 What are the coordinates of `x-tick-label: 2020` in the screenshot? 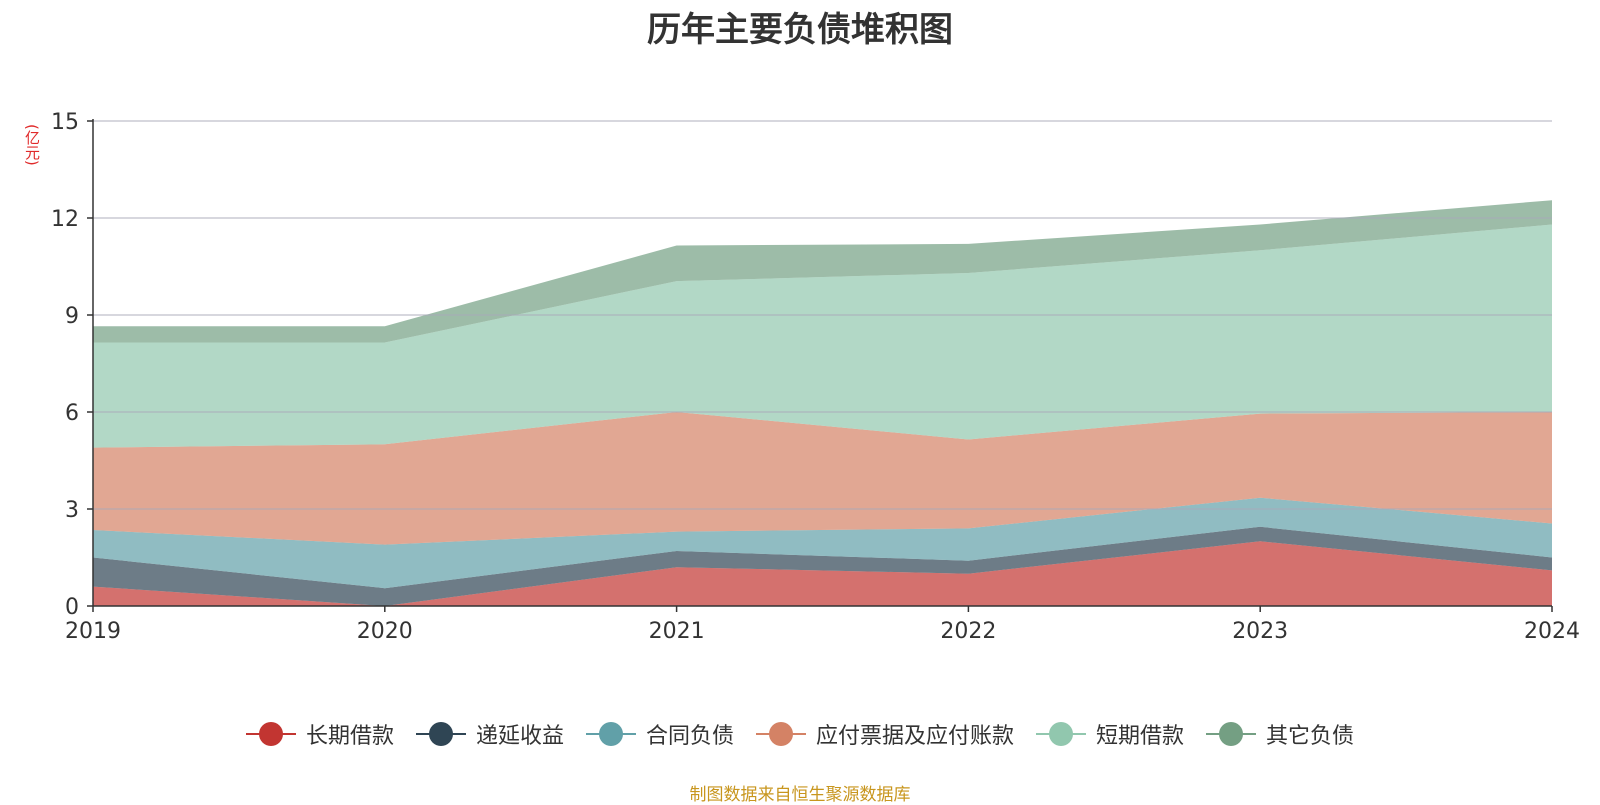 It's located at (385, 631).